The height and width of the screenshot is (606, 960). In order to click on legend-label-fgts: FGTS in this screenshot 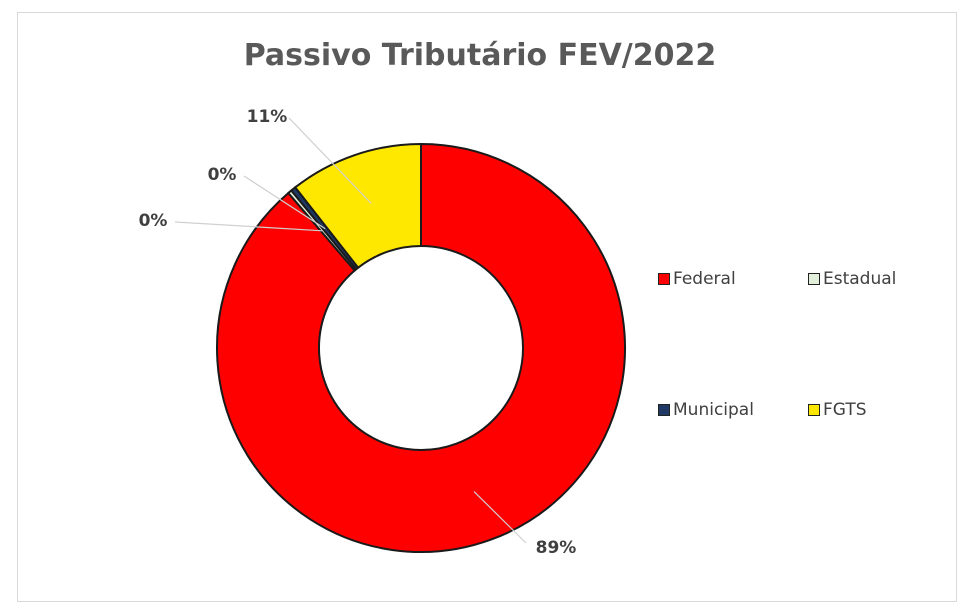, I will do `click(845, 410)`.